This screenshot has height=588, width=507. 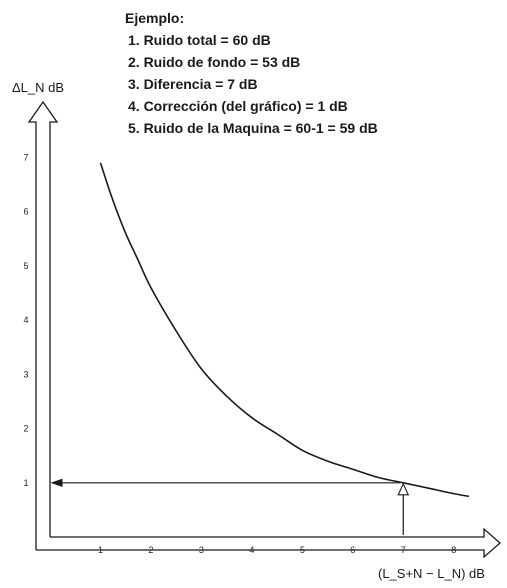 What do you see at coordinates (352, 550) in the screenshot?
I see `x-tick-label: 6` at bounding box center [352, 550].